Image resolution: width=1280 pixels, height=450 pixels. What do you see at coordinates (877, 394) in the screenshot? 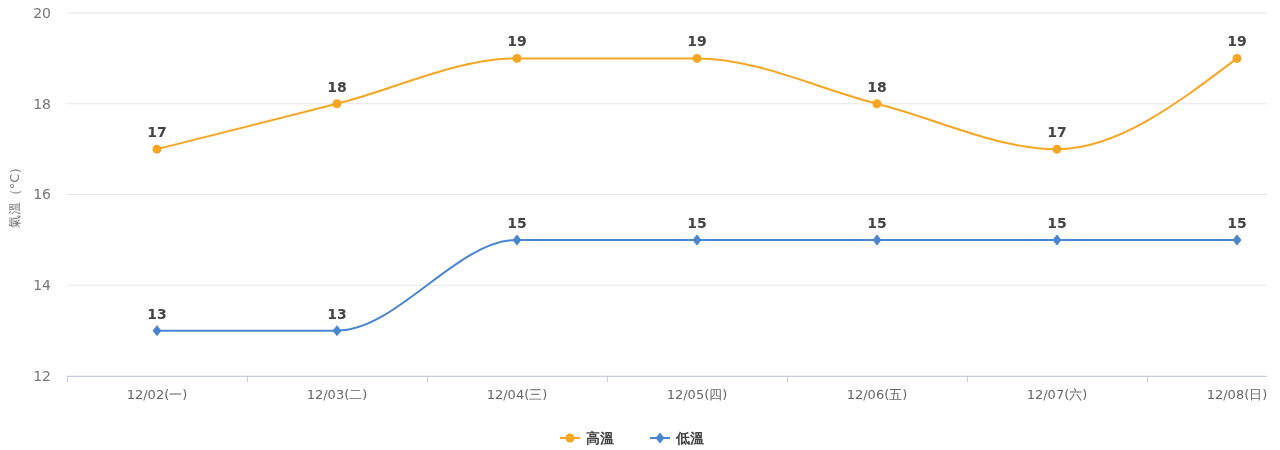
I see `x-tick-label: 12/06(五)` at bounding box center [877, 394].